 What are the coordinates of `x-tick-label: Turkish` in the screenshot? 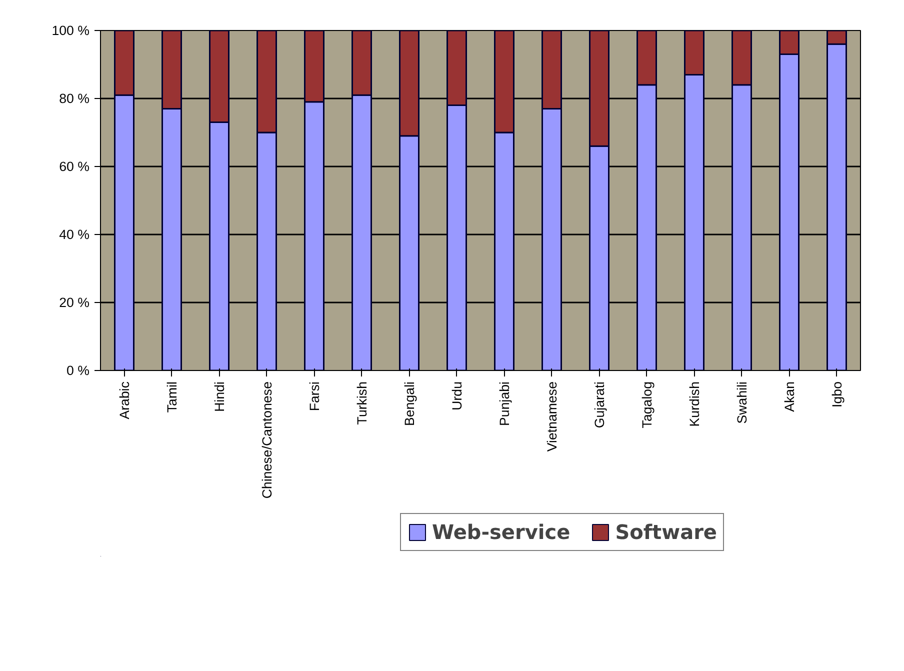 It's located at (362, 403).